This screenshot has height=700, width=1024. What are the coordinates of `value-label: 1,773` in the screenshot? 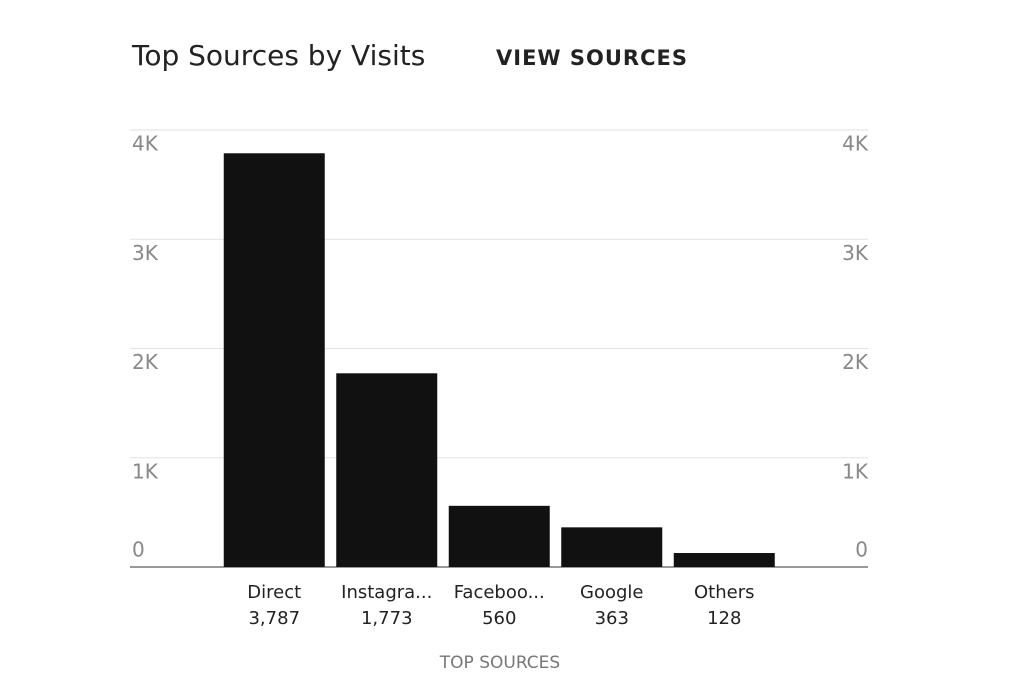 It's located at (387, 618).